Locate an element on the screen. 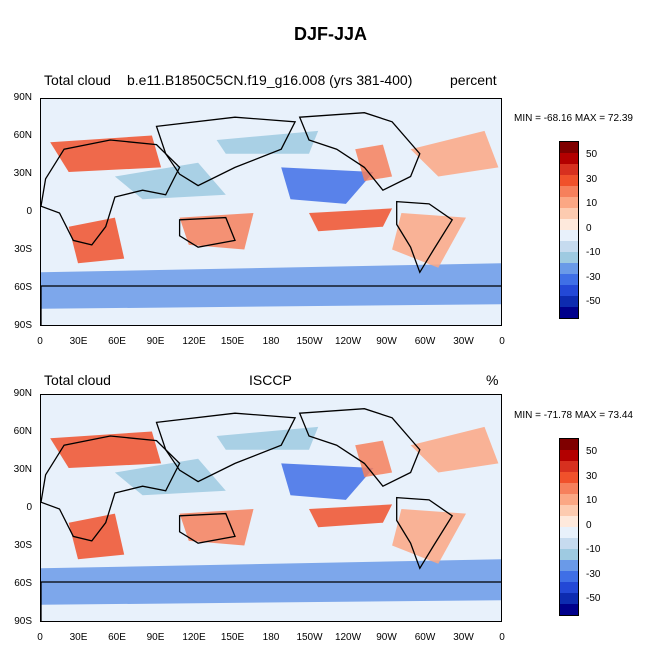 The height and width of the screenshot is (666, 661). longitude-label: 120E is located at coordinates (194, 341).